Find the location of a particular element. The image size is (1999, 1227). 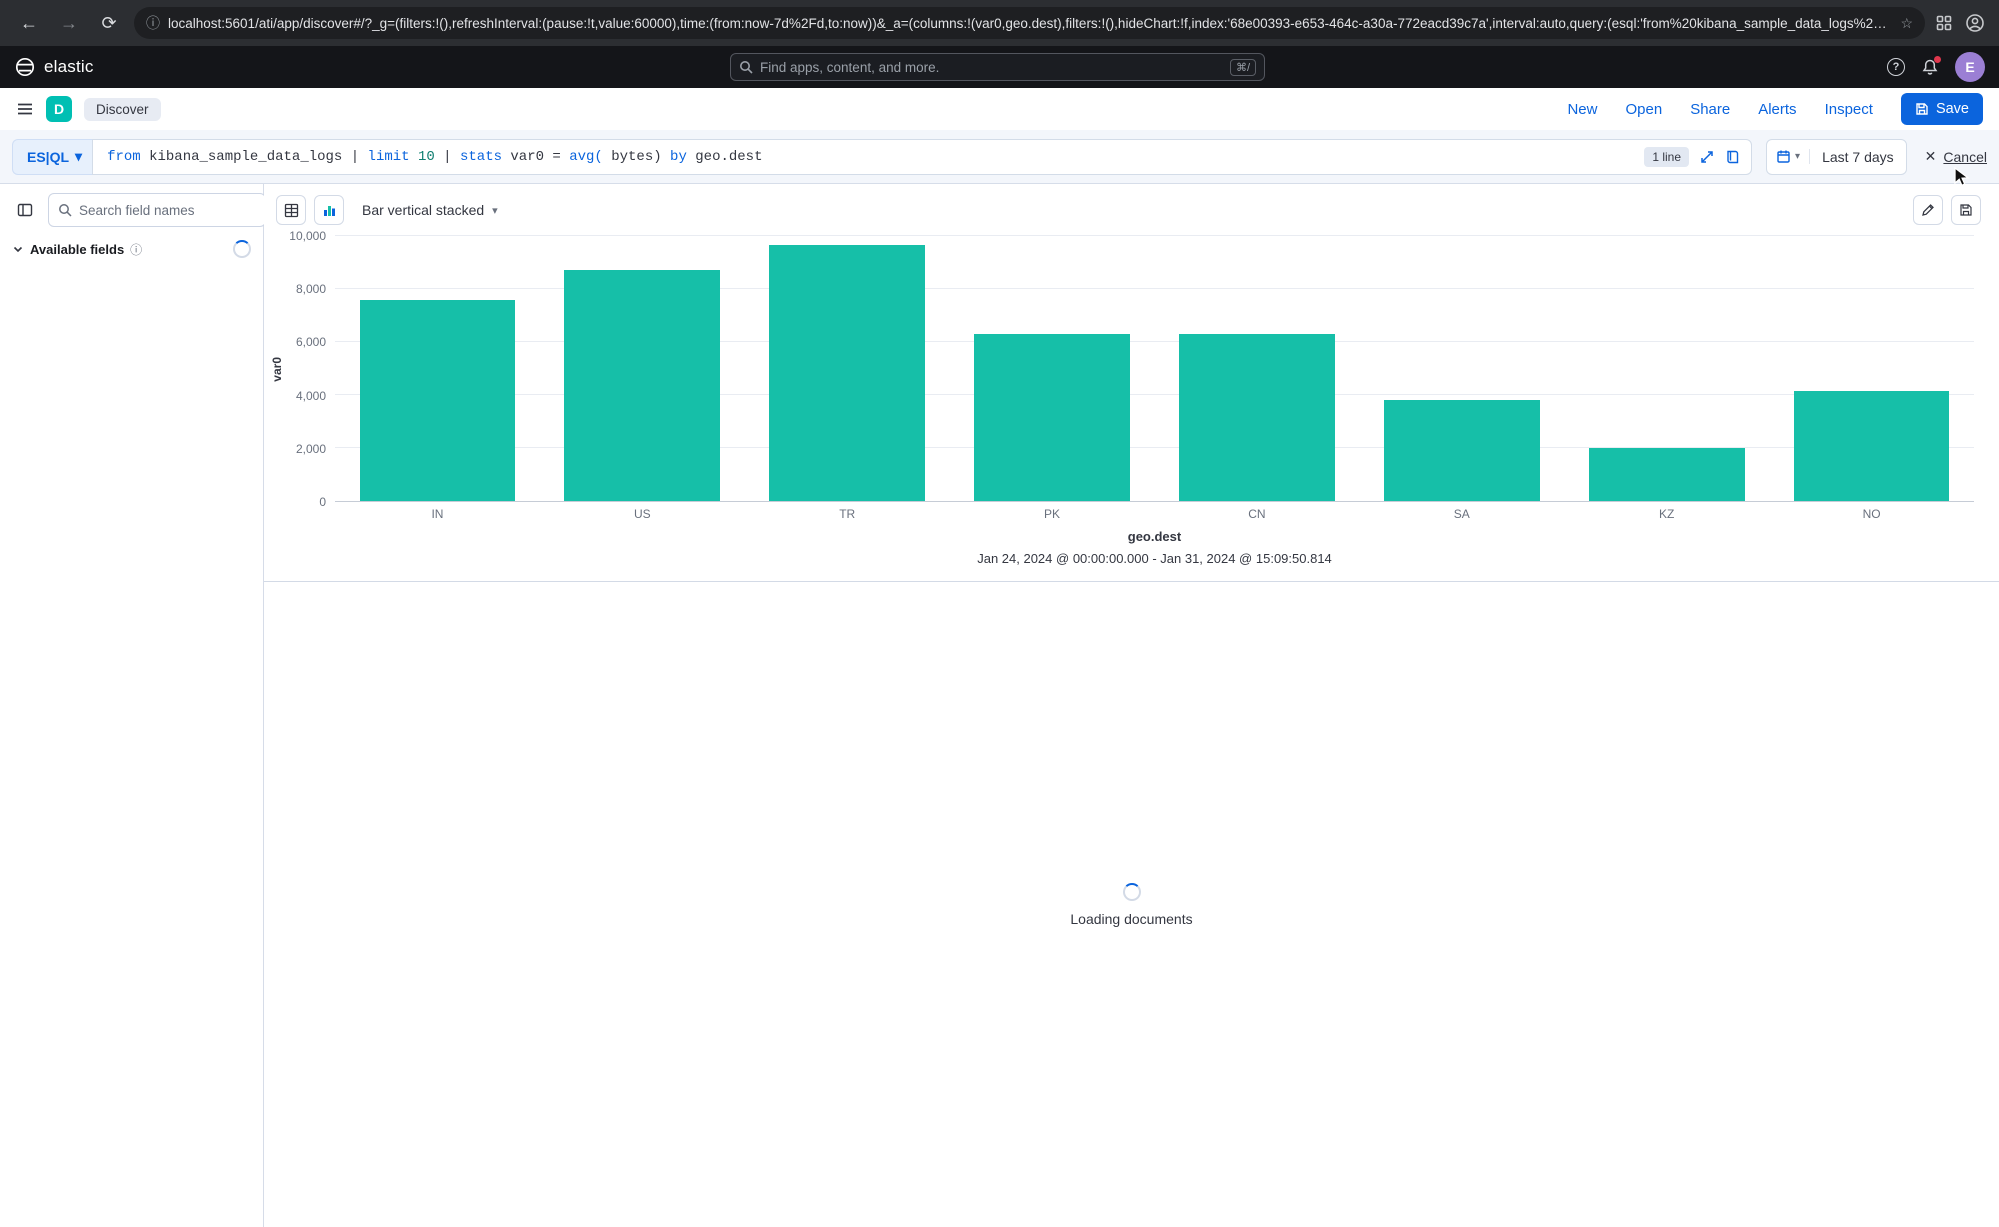

line-count-badge: 1 line is located at coordinates (1667, 156).